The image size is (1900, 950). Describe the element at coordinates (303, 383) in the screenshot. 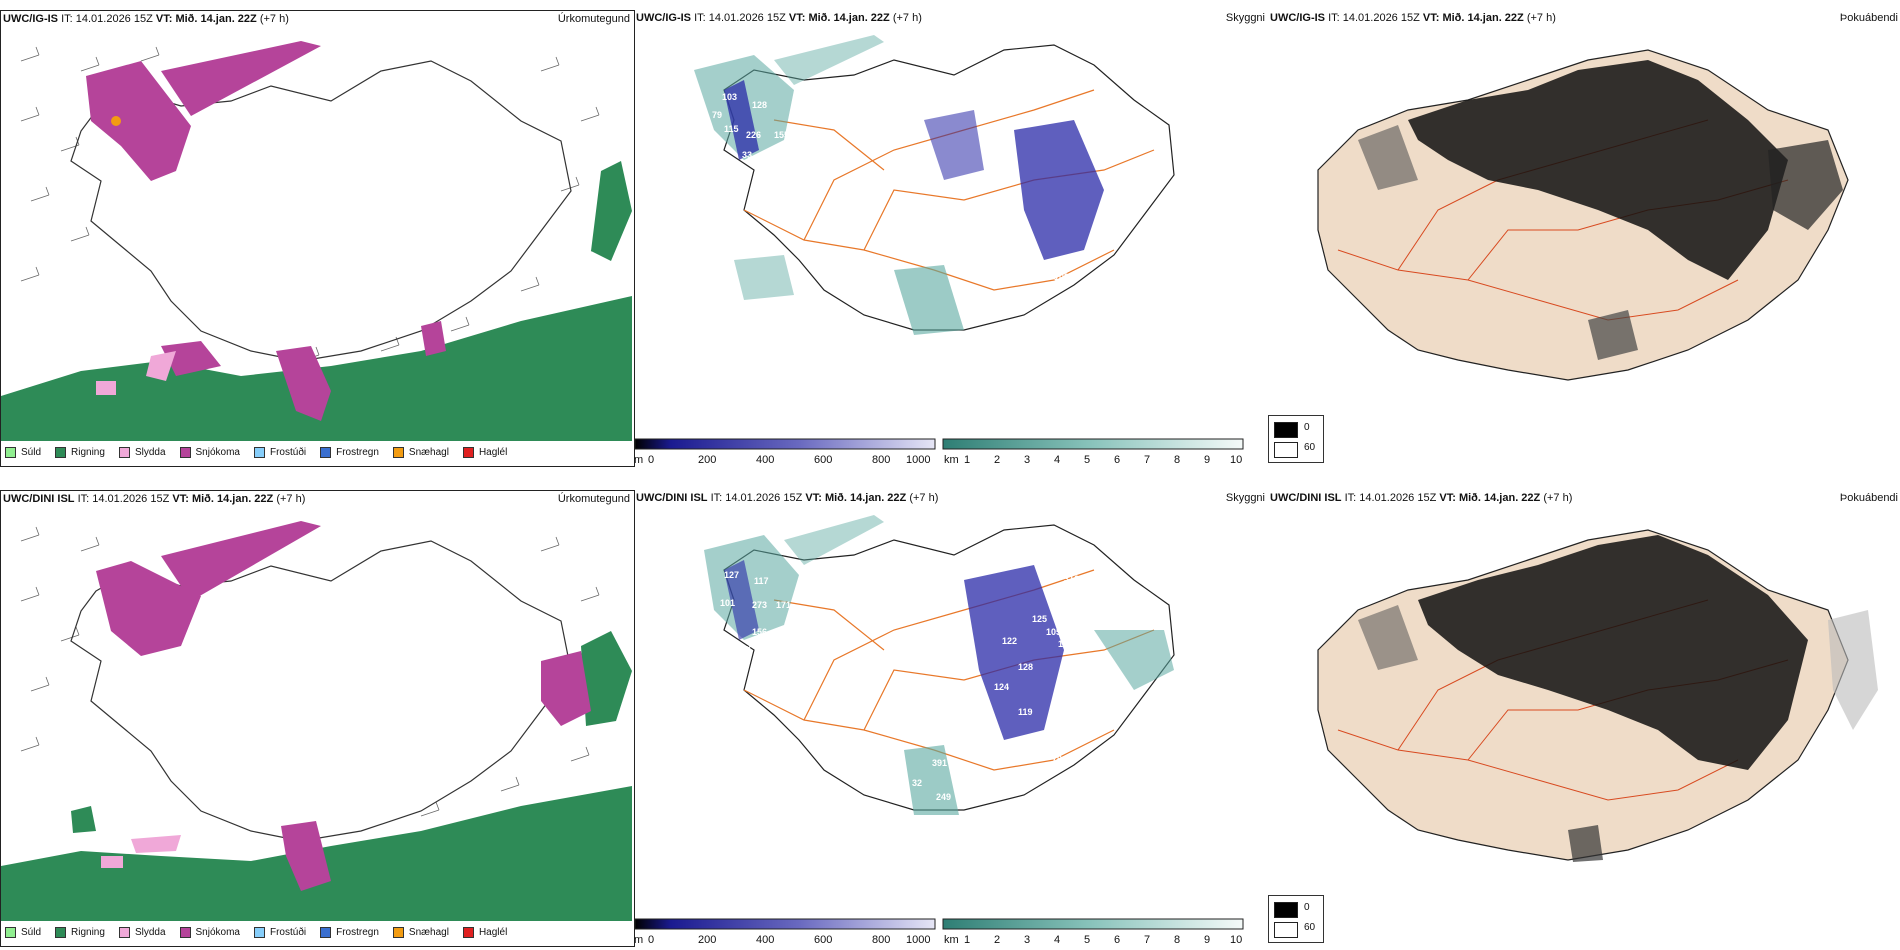

I see `snow-area-south` at that location.